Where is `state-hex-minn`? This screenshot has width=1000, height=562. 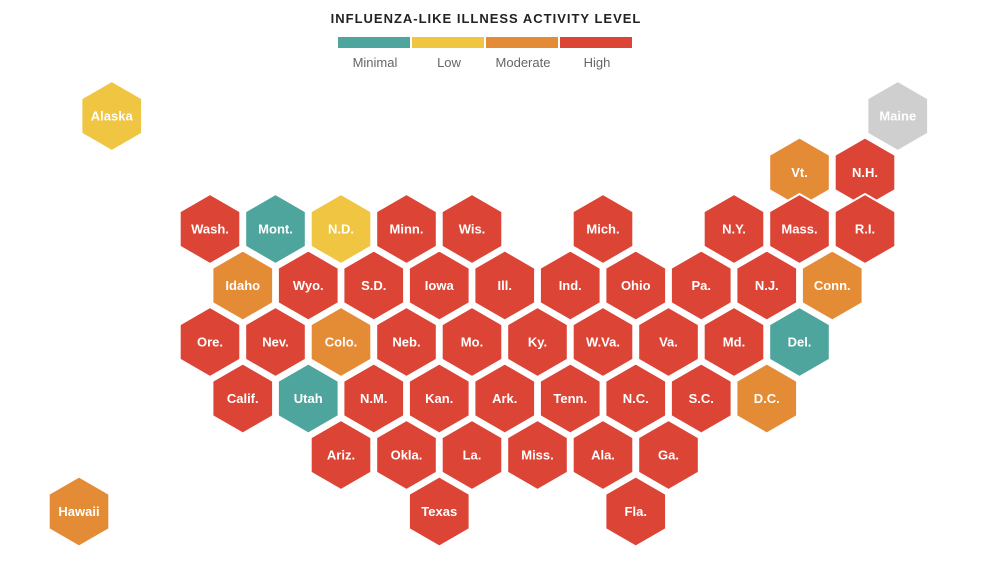
state-hex-minn is located at coordinates (406, 229).